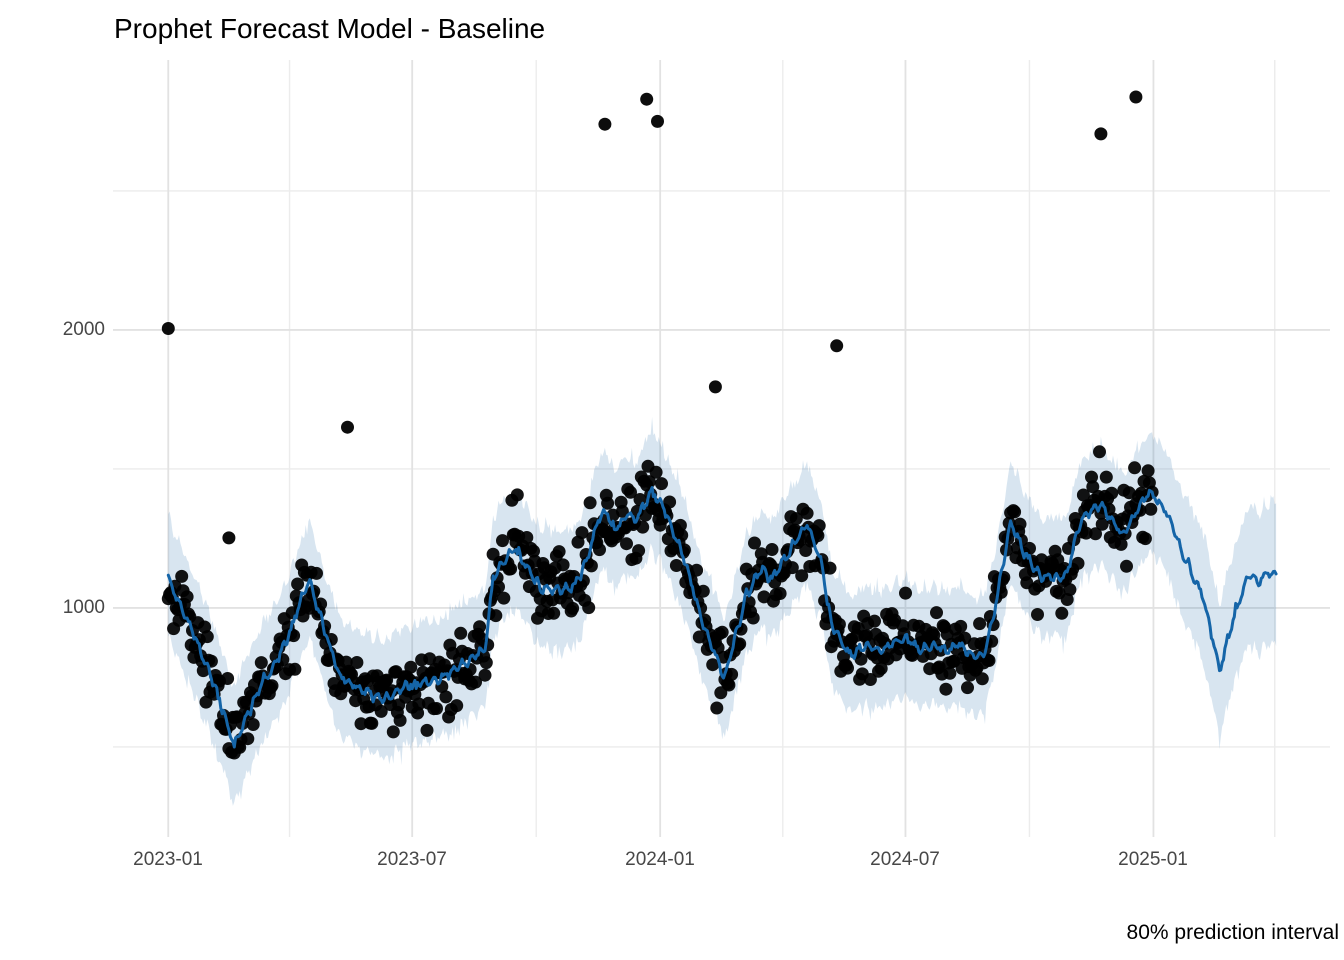 The width and height of the screenshot is (1344, 960). Describe the element at coordinates (412, 859) in the screenshot. I see `x-tick-label: 2023-07` at that location.